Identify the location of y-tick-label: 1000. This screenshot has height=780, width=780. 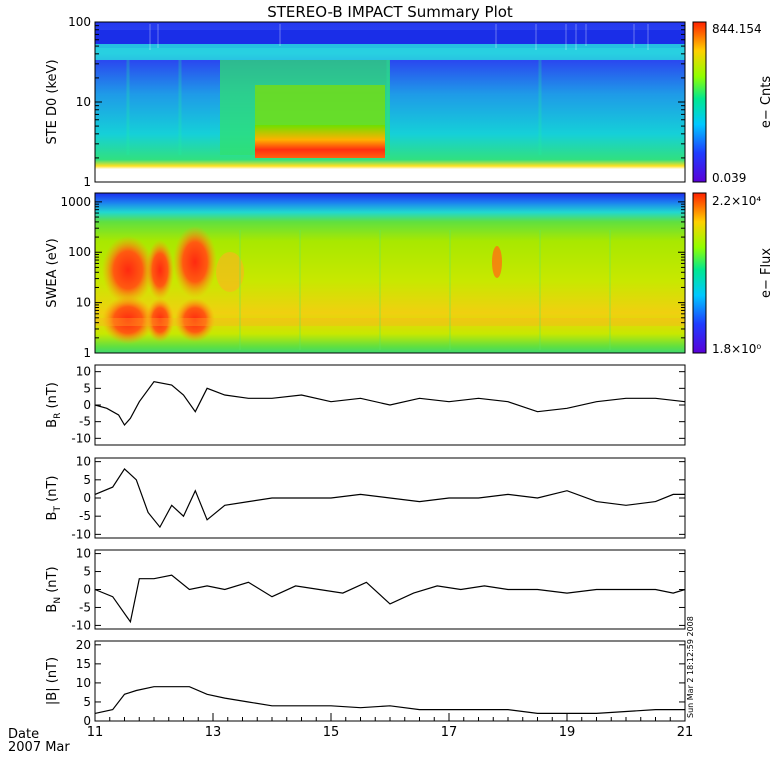
(75, 202).